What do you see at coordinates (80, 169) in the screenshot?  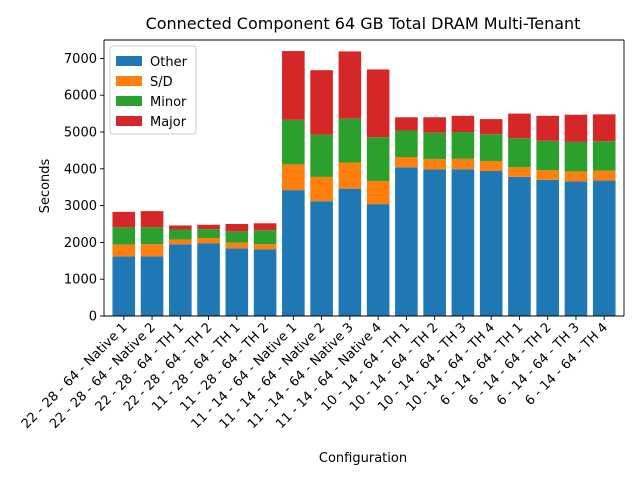 I see `y-tick-label-4000: 4000` at bounding box center [80, 169].